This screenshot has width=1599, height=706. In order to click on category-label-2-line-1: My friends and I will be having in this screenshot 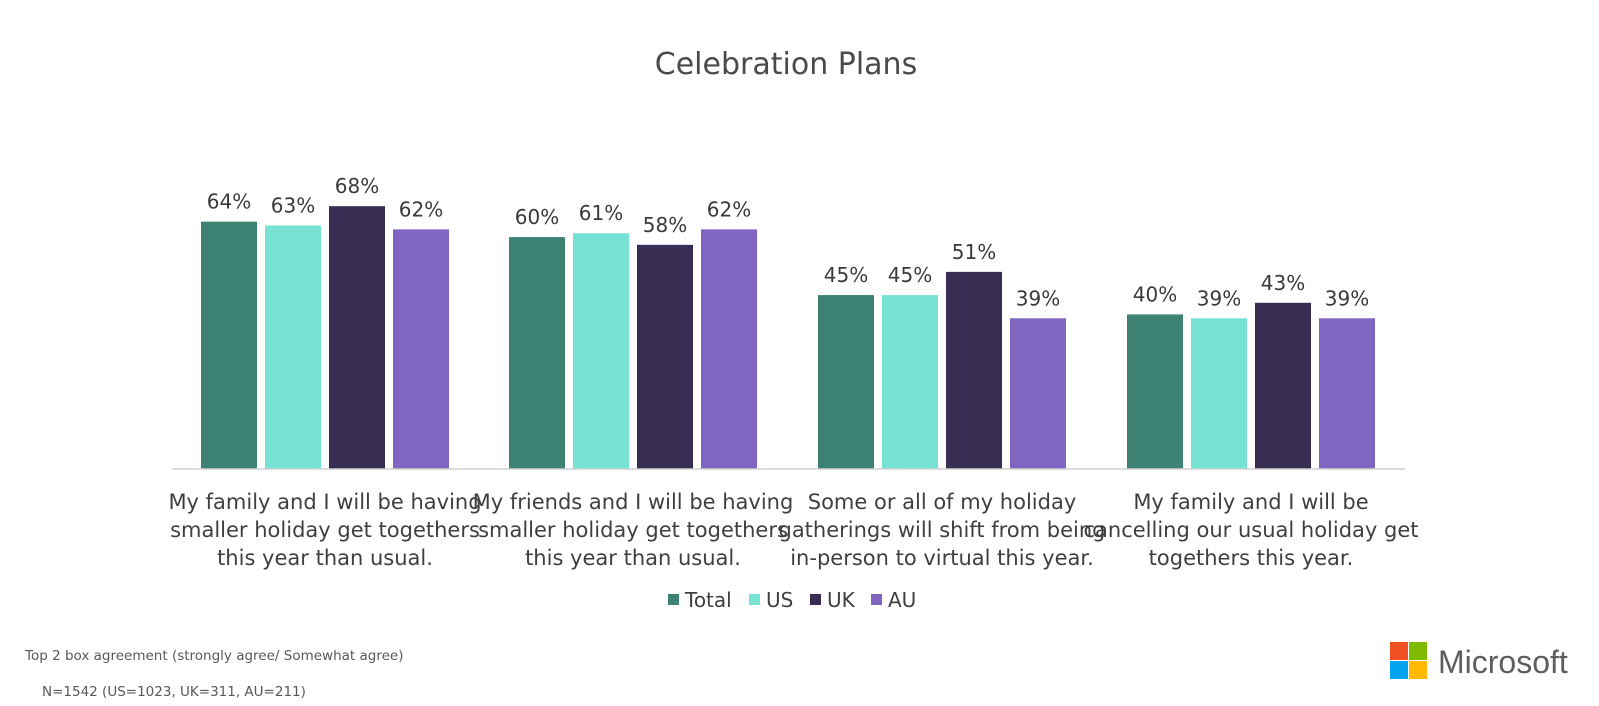, I will do `click(633, 502)`.